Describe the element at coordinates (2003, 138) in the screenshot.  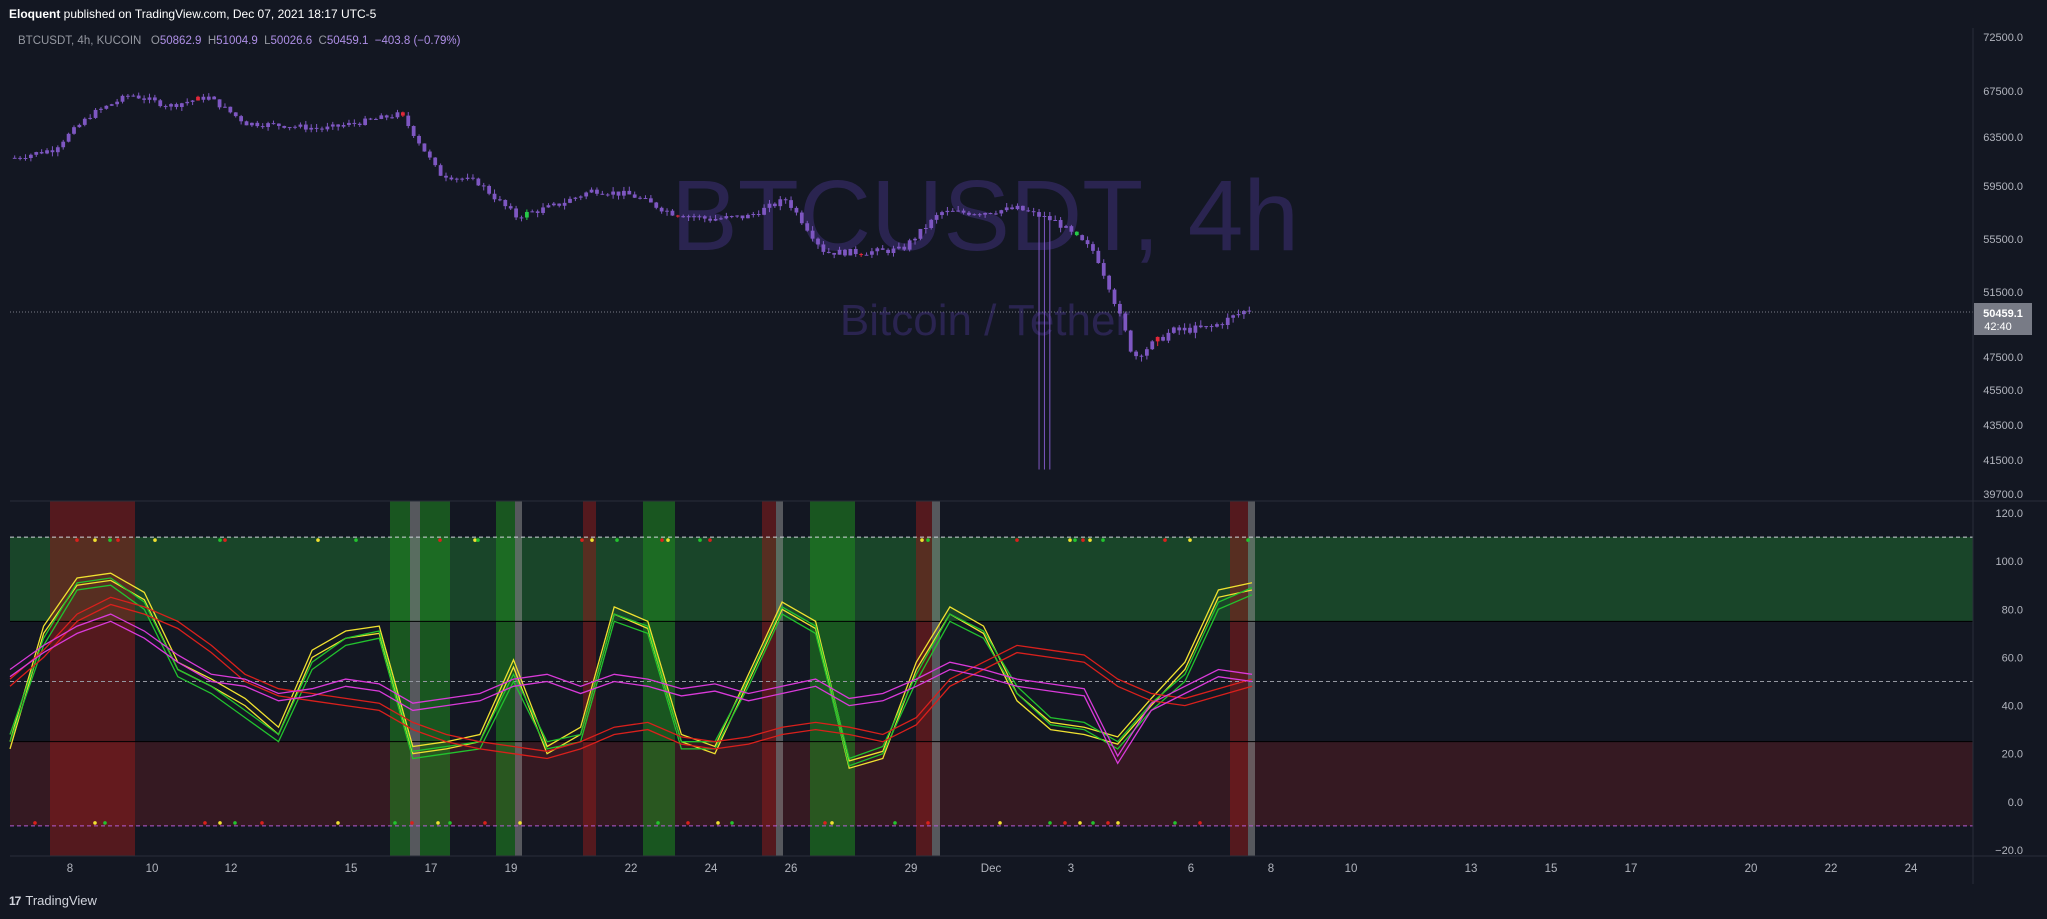
I see `price-tick-label: 63500.0` at that location.